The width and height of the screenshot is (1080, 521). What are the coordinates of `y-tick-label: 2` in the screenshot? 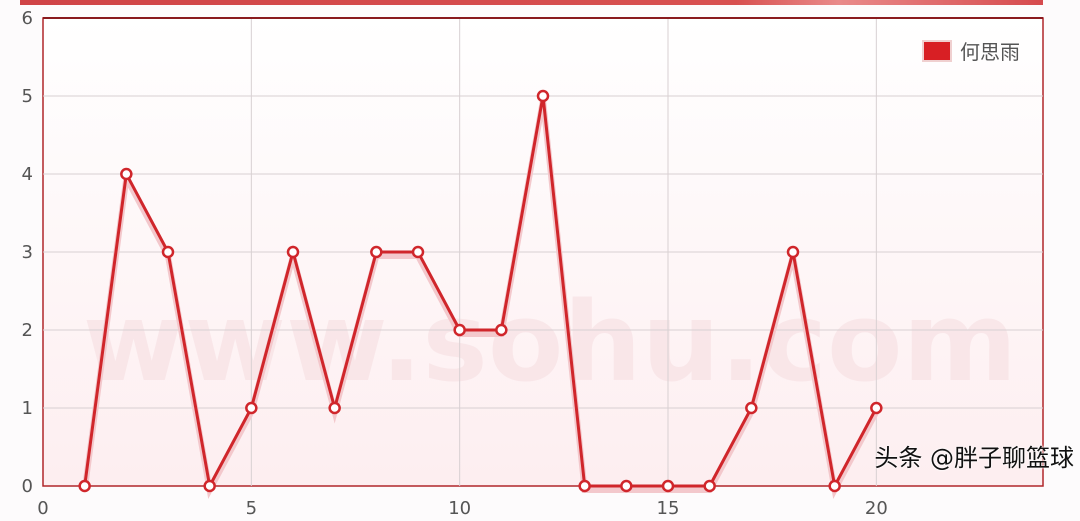 It's located at (27, 330).